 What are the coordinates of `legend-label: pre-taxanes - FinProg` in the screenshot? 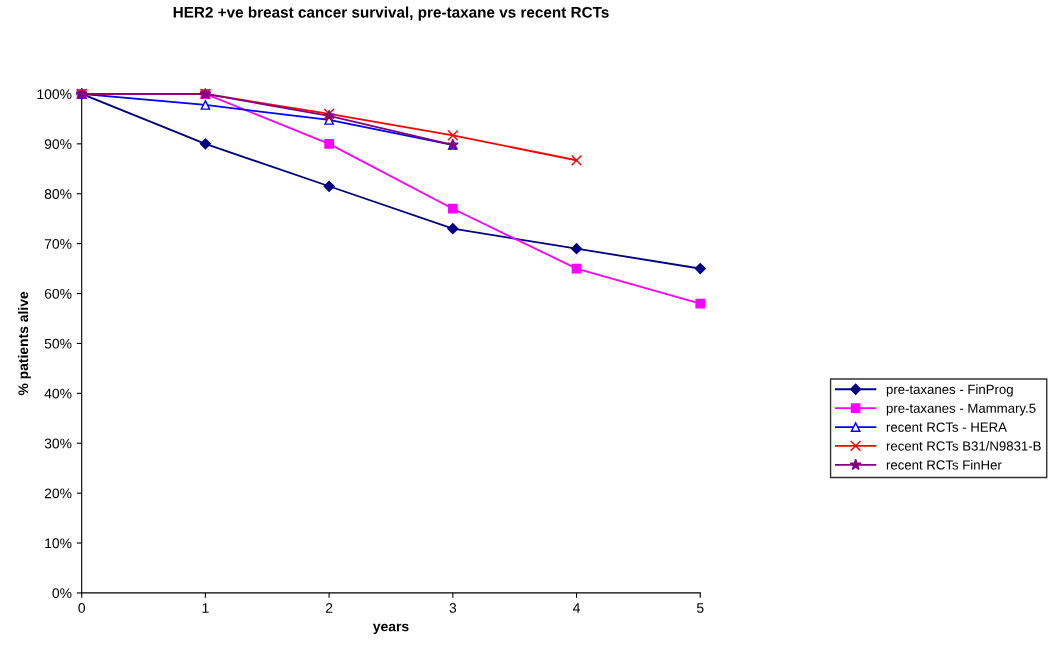 It's located at (949, 390).